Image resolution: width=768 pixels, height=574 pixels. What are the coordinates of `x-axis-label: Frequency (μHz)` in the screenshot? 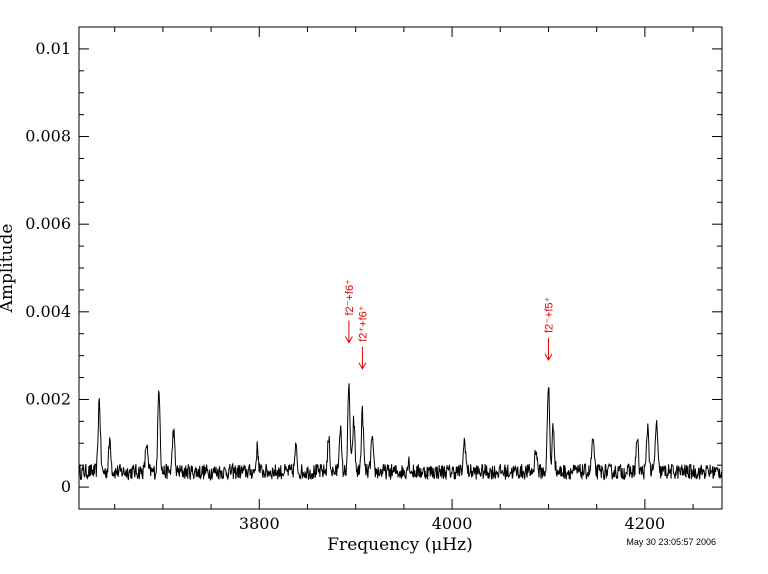 It's located at (399, 545).